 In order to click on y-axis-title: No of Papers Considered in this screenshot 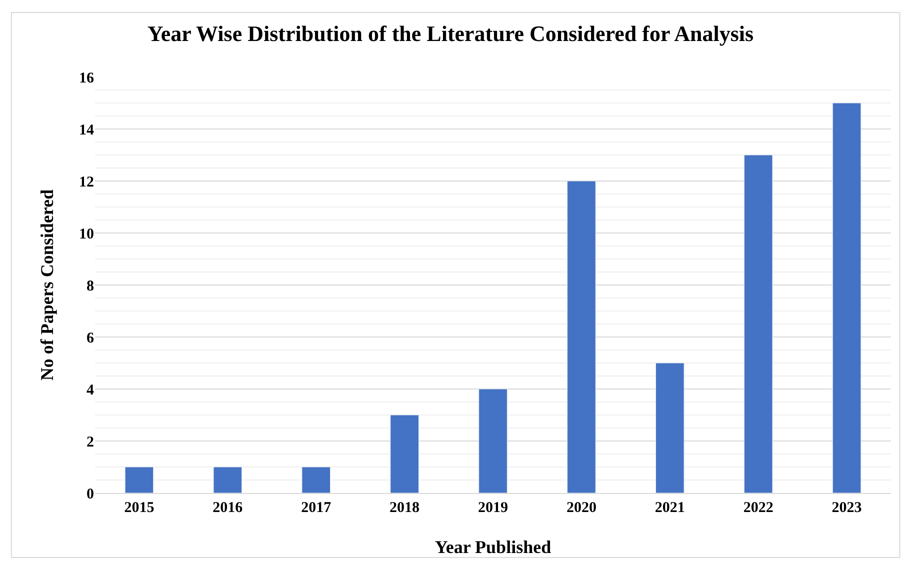, I will do `click(47, 285)`.